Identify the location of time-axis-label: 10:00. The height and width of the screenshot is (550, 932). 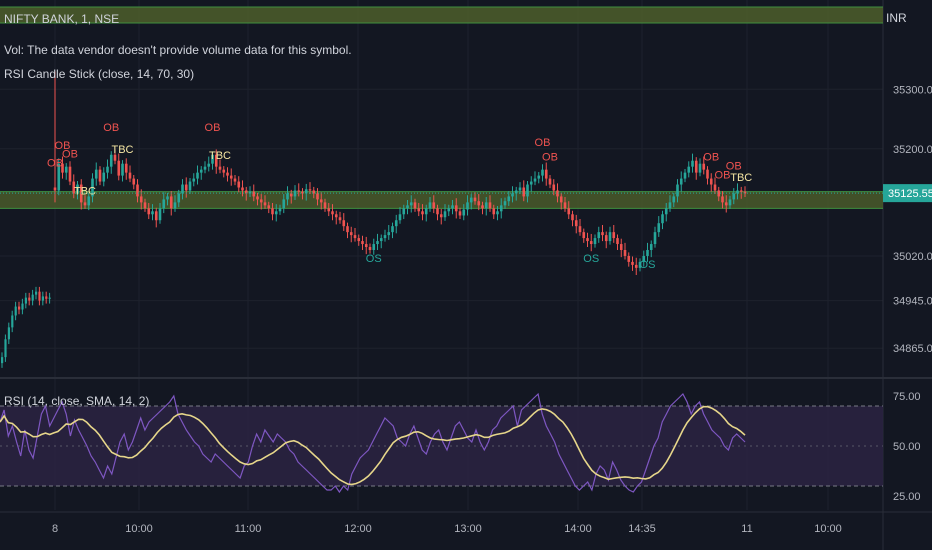
(828, 529).